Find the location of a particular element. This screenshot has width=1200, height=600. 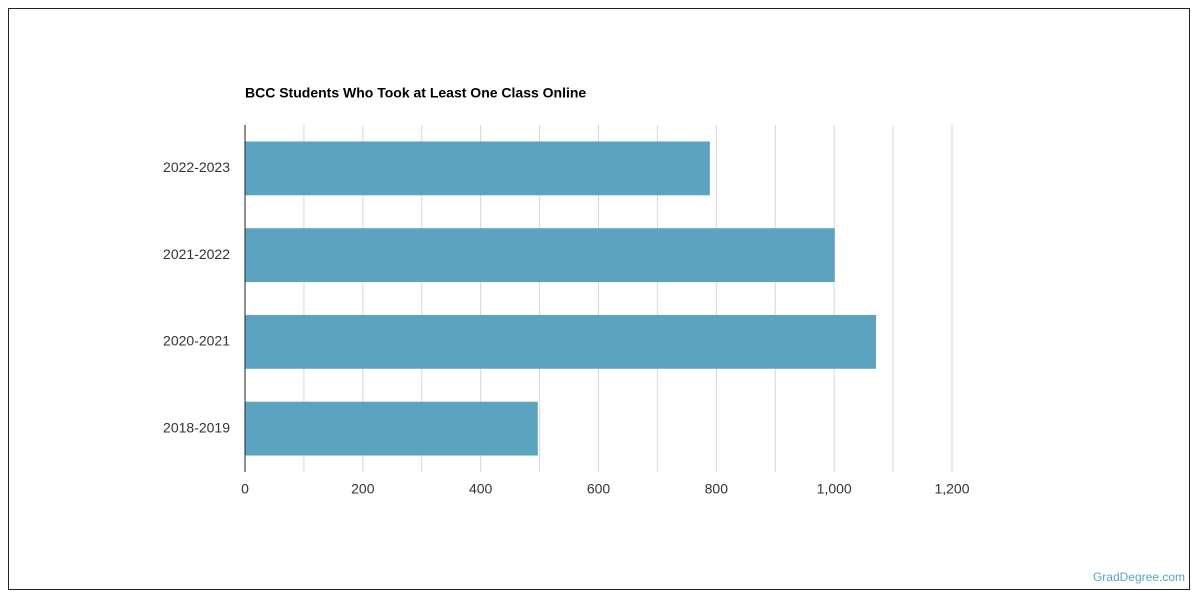

x-tick-label: 200 is located at coordinates (363, 489).